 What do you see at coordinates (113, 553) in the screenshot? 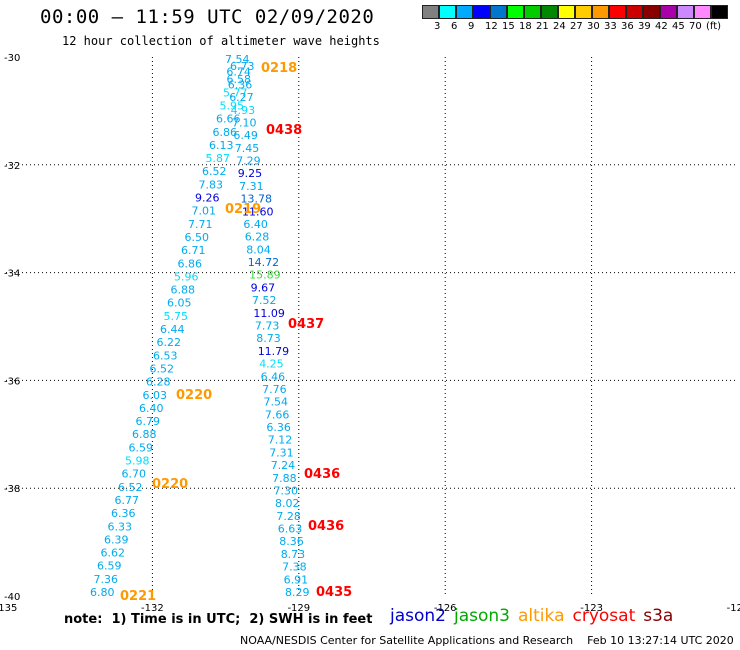
I see `swh-value: 6.62` at bounding box center [113, 553].